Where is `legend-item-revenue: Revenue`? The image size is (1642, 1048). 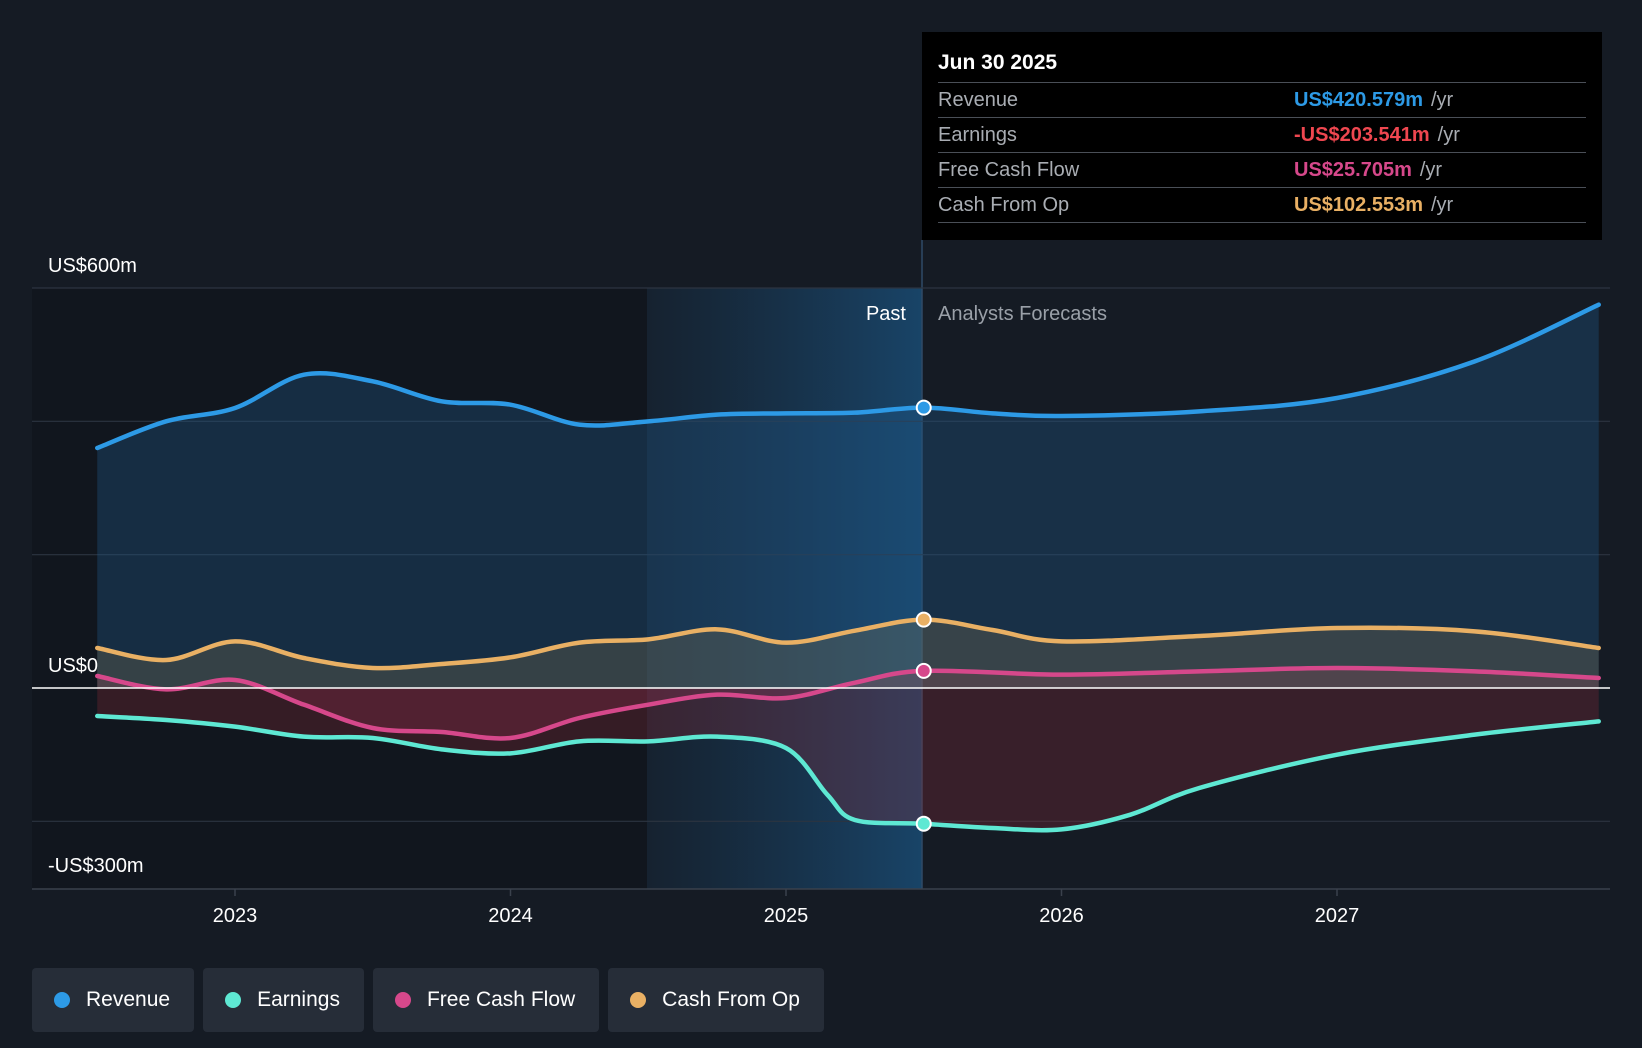
legend-item-revenue: Revenue is located at coordinates (113, 1000).